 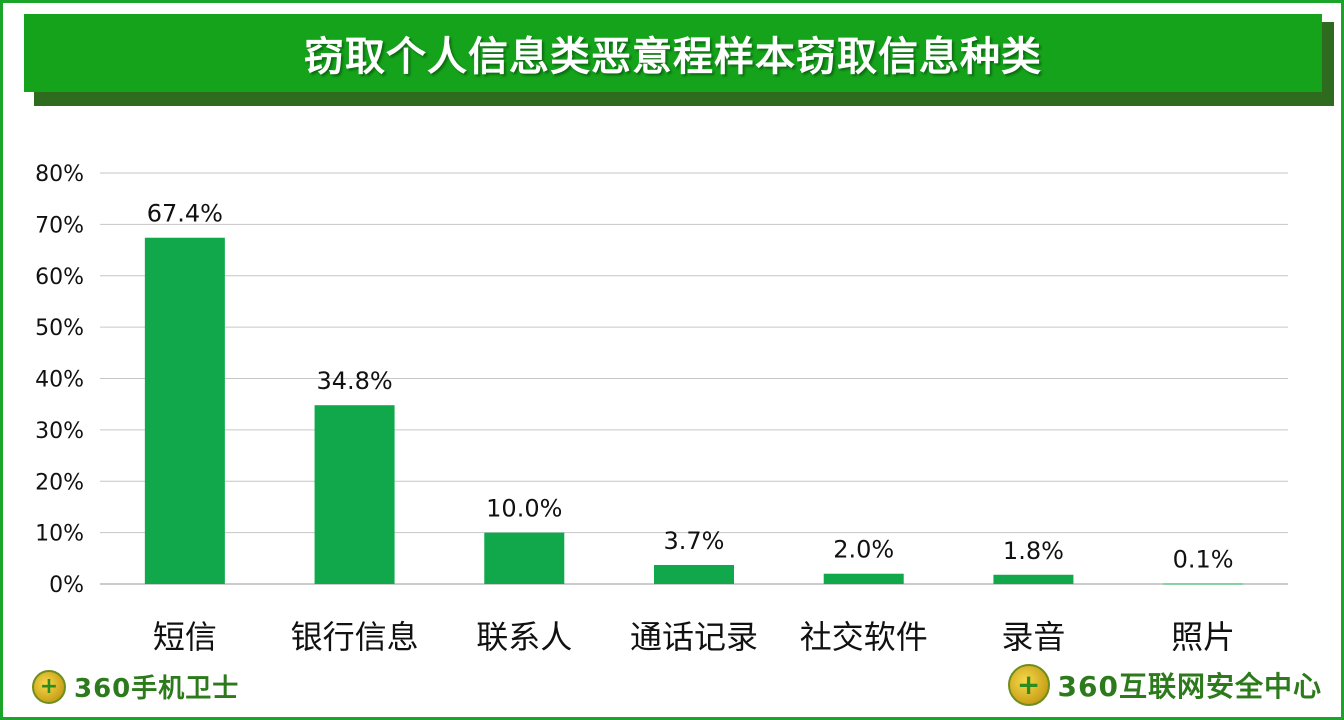 What do you see at coordinates (59, 328) in the screenshot?
I see `y-tick-label: 50%` at bounding box center [59, 328].